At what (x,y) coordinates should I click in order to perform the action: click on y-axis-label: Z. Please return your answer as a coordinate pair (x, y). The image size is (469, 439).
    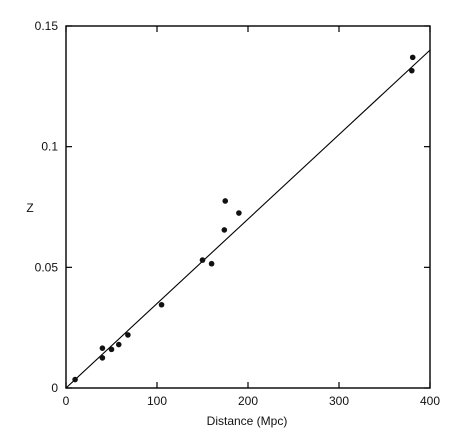
    Looking at the image, I should click on (29, 208).